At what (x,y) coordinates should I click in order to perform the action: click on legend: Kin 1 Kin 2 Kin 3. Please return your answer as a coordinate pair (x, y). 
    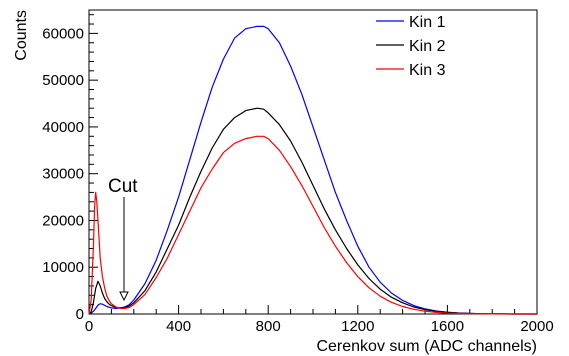
    Looking at the image, I should click on (411, 46).